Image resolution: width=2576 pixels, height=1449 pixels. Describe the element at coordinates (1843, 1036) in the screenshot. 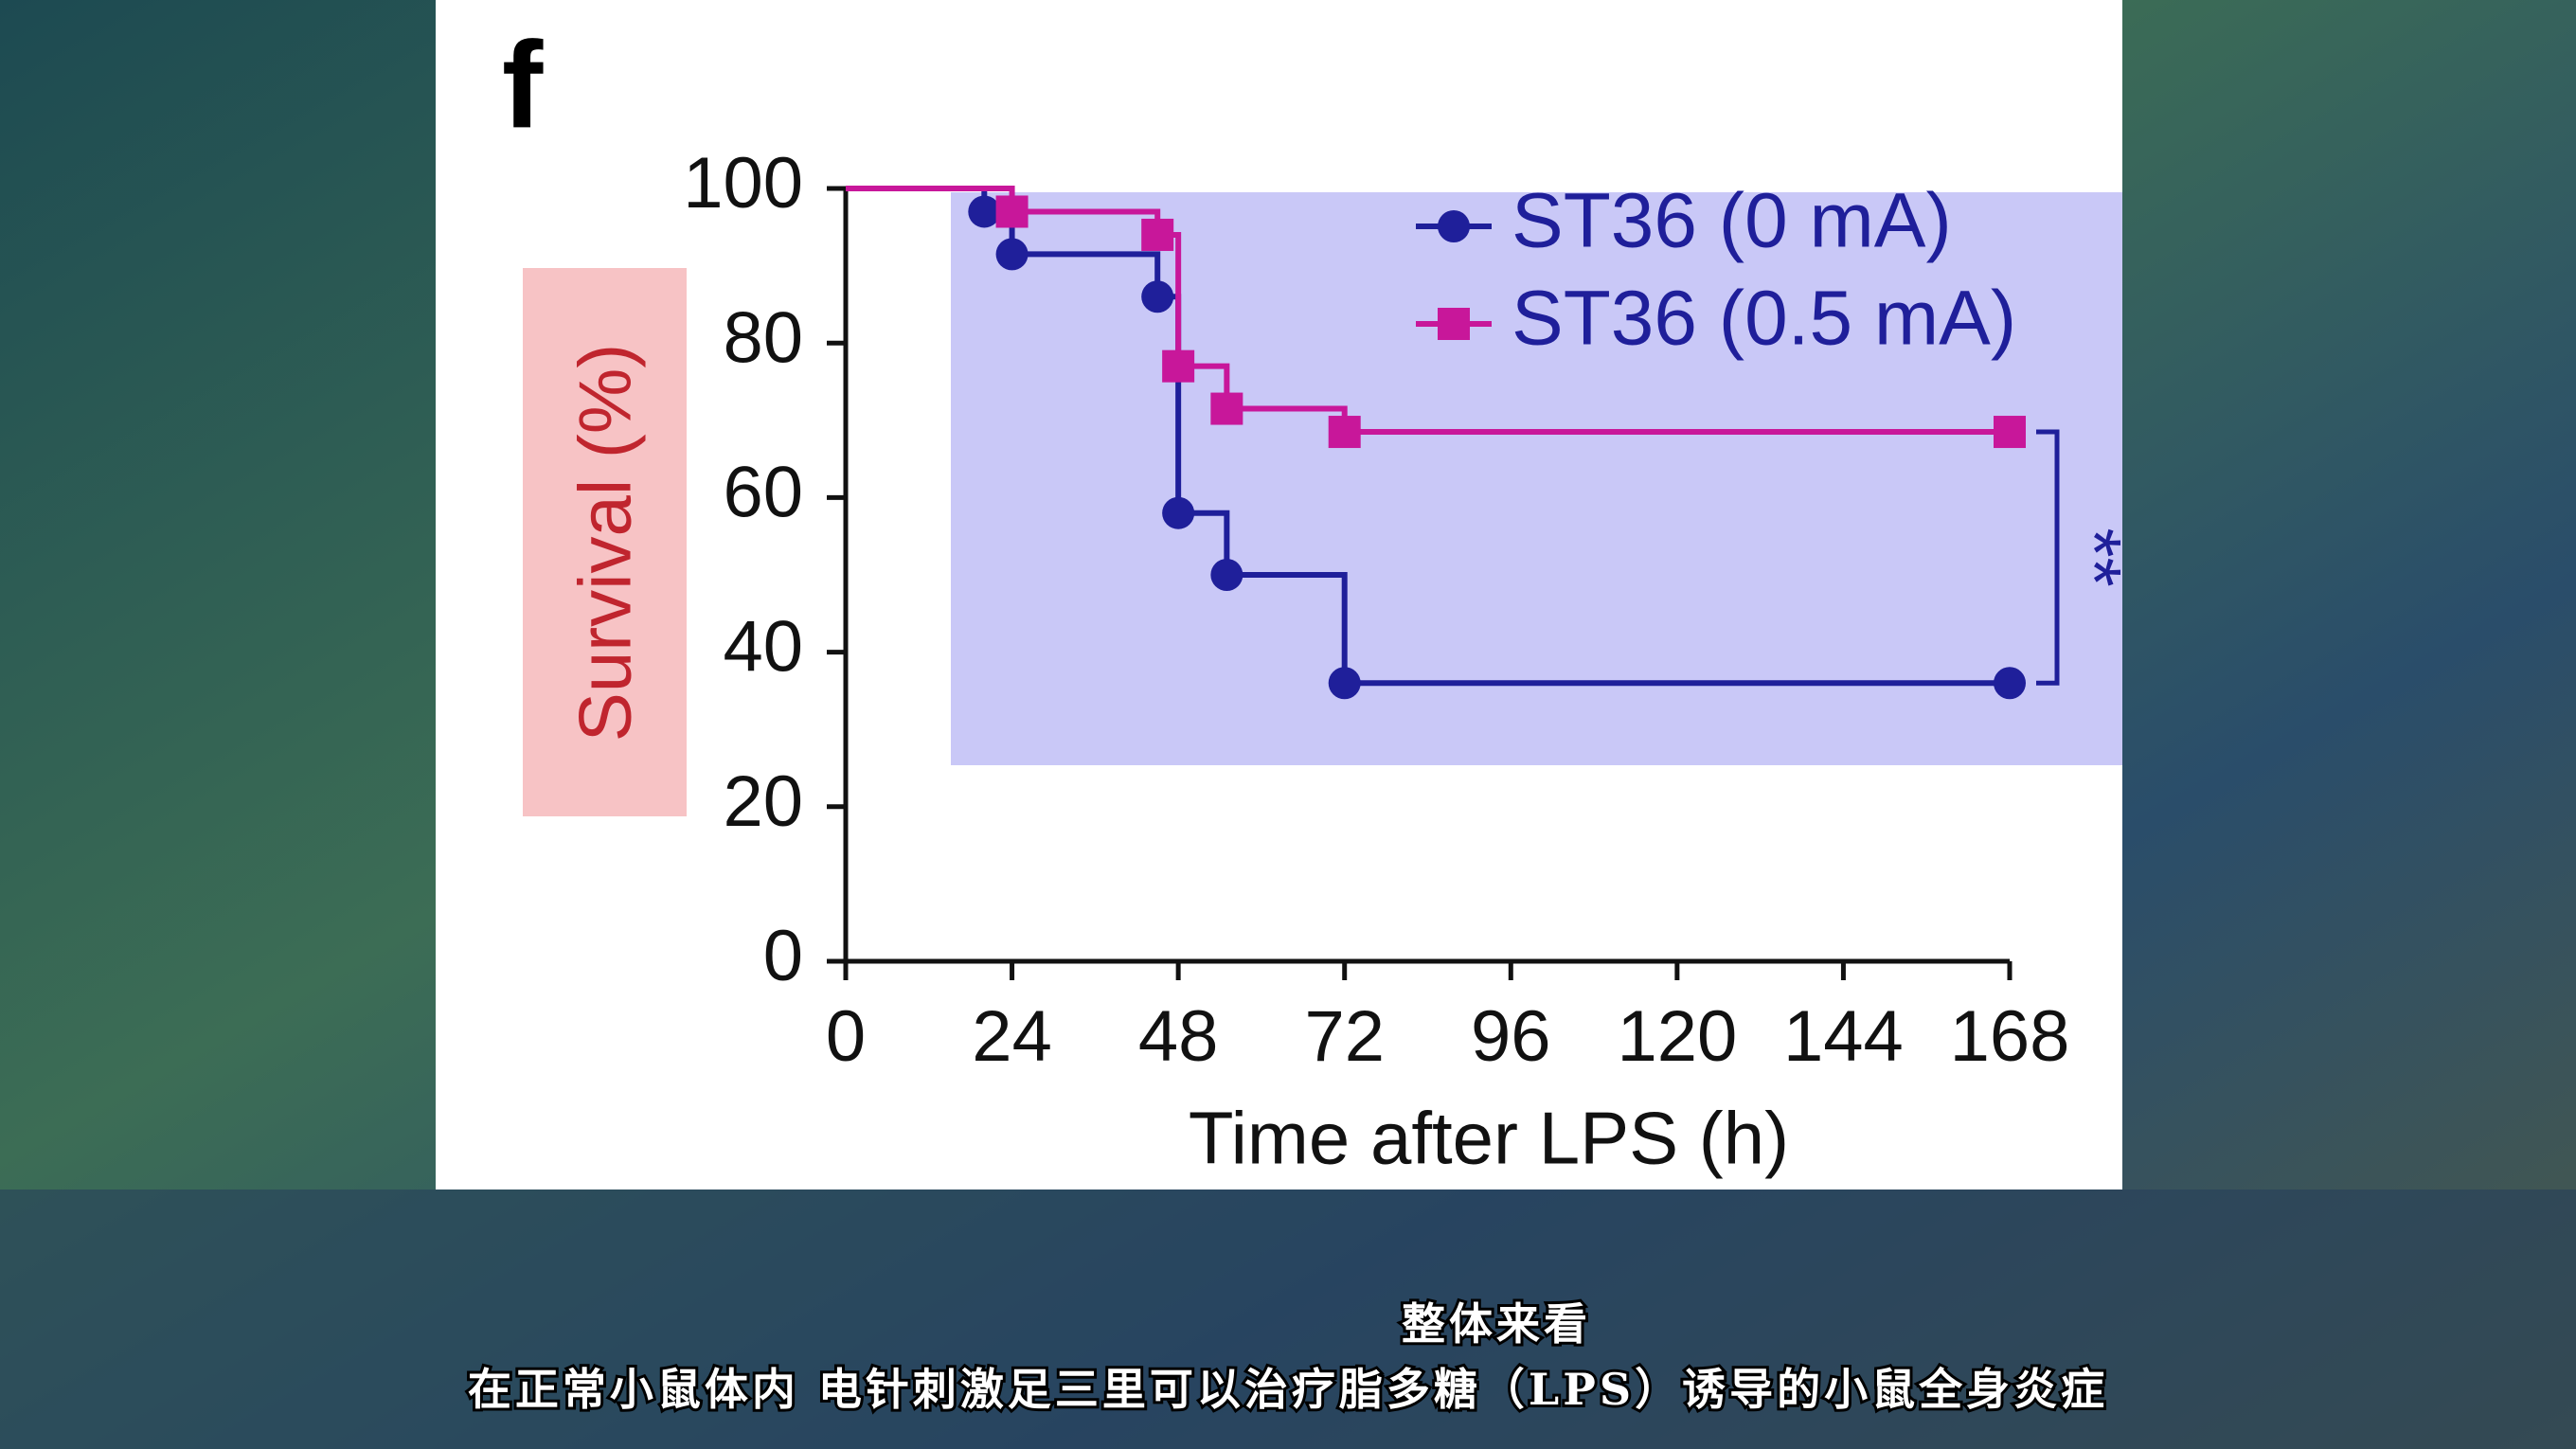

I see `x-tick-label: 144` at that location.